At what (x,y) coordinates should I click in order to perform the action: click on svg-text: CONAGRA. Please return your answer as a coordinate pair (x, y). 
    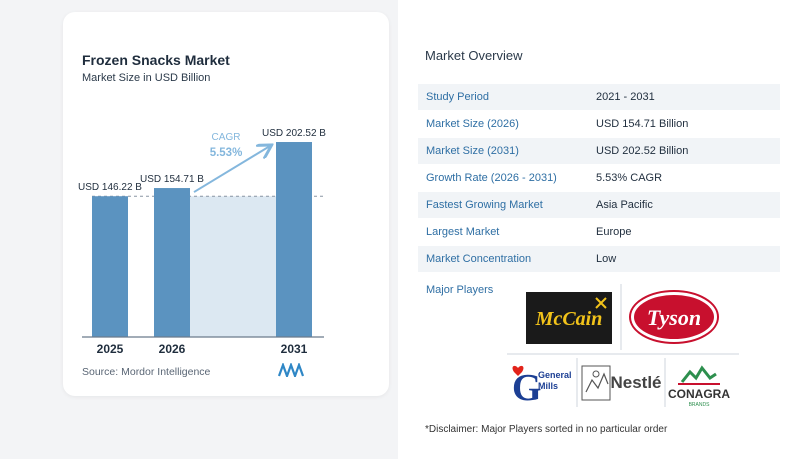
    Looking at the image, I should click on (699, 394).